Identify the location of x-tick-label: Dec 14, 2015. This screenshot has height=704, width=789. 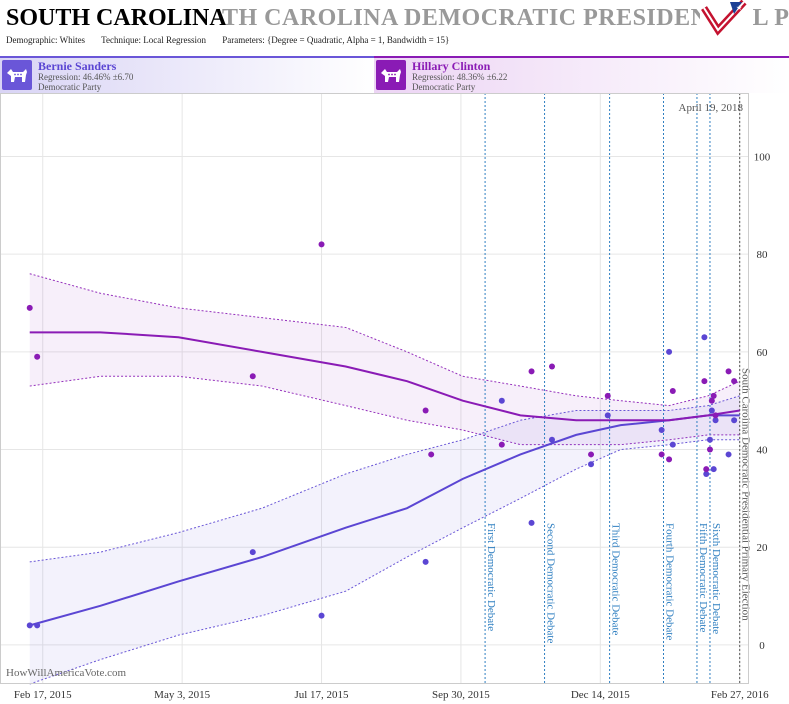
(600, 695).